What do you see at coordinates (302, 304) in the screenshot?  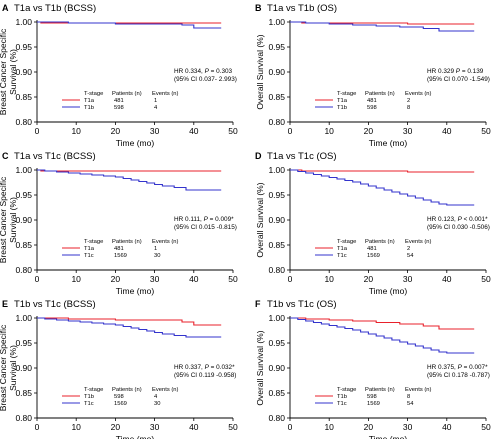 I see `panel-f-title: T1b vs T1c (OS)` at bounding box center [302, 304].